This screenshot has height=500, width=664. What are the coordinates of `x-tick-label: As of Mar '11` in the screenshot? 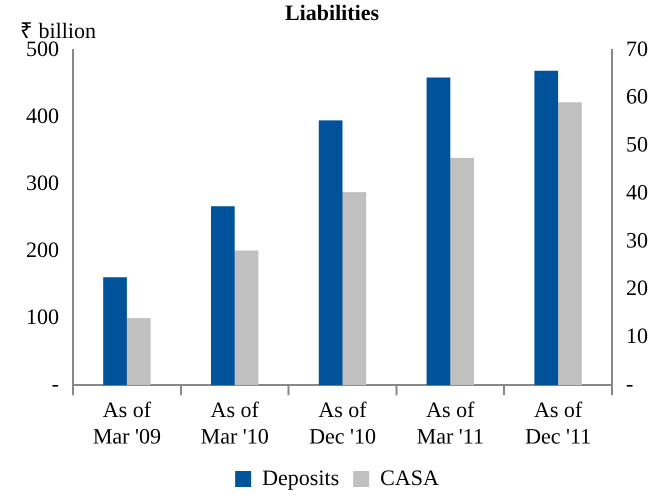 It's located at (450, 423).